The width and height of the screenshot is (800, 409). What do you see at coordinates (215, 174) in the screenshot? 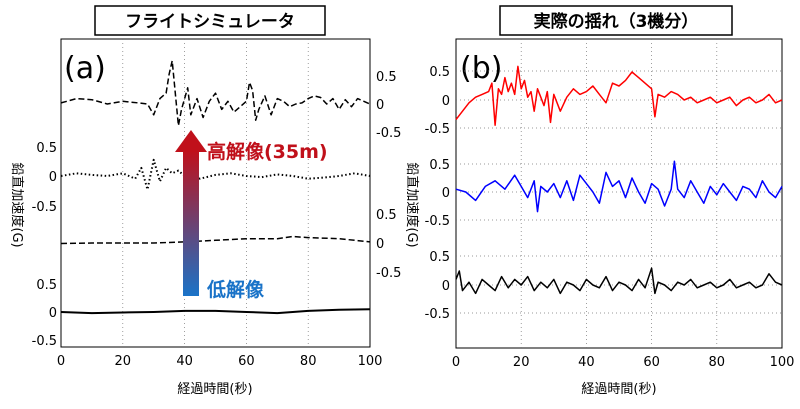
I see `panel-a-series-2-line` at bounding box center [215, 174].